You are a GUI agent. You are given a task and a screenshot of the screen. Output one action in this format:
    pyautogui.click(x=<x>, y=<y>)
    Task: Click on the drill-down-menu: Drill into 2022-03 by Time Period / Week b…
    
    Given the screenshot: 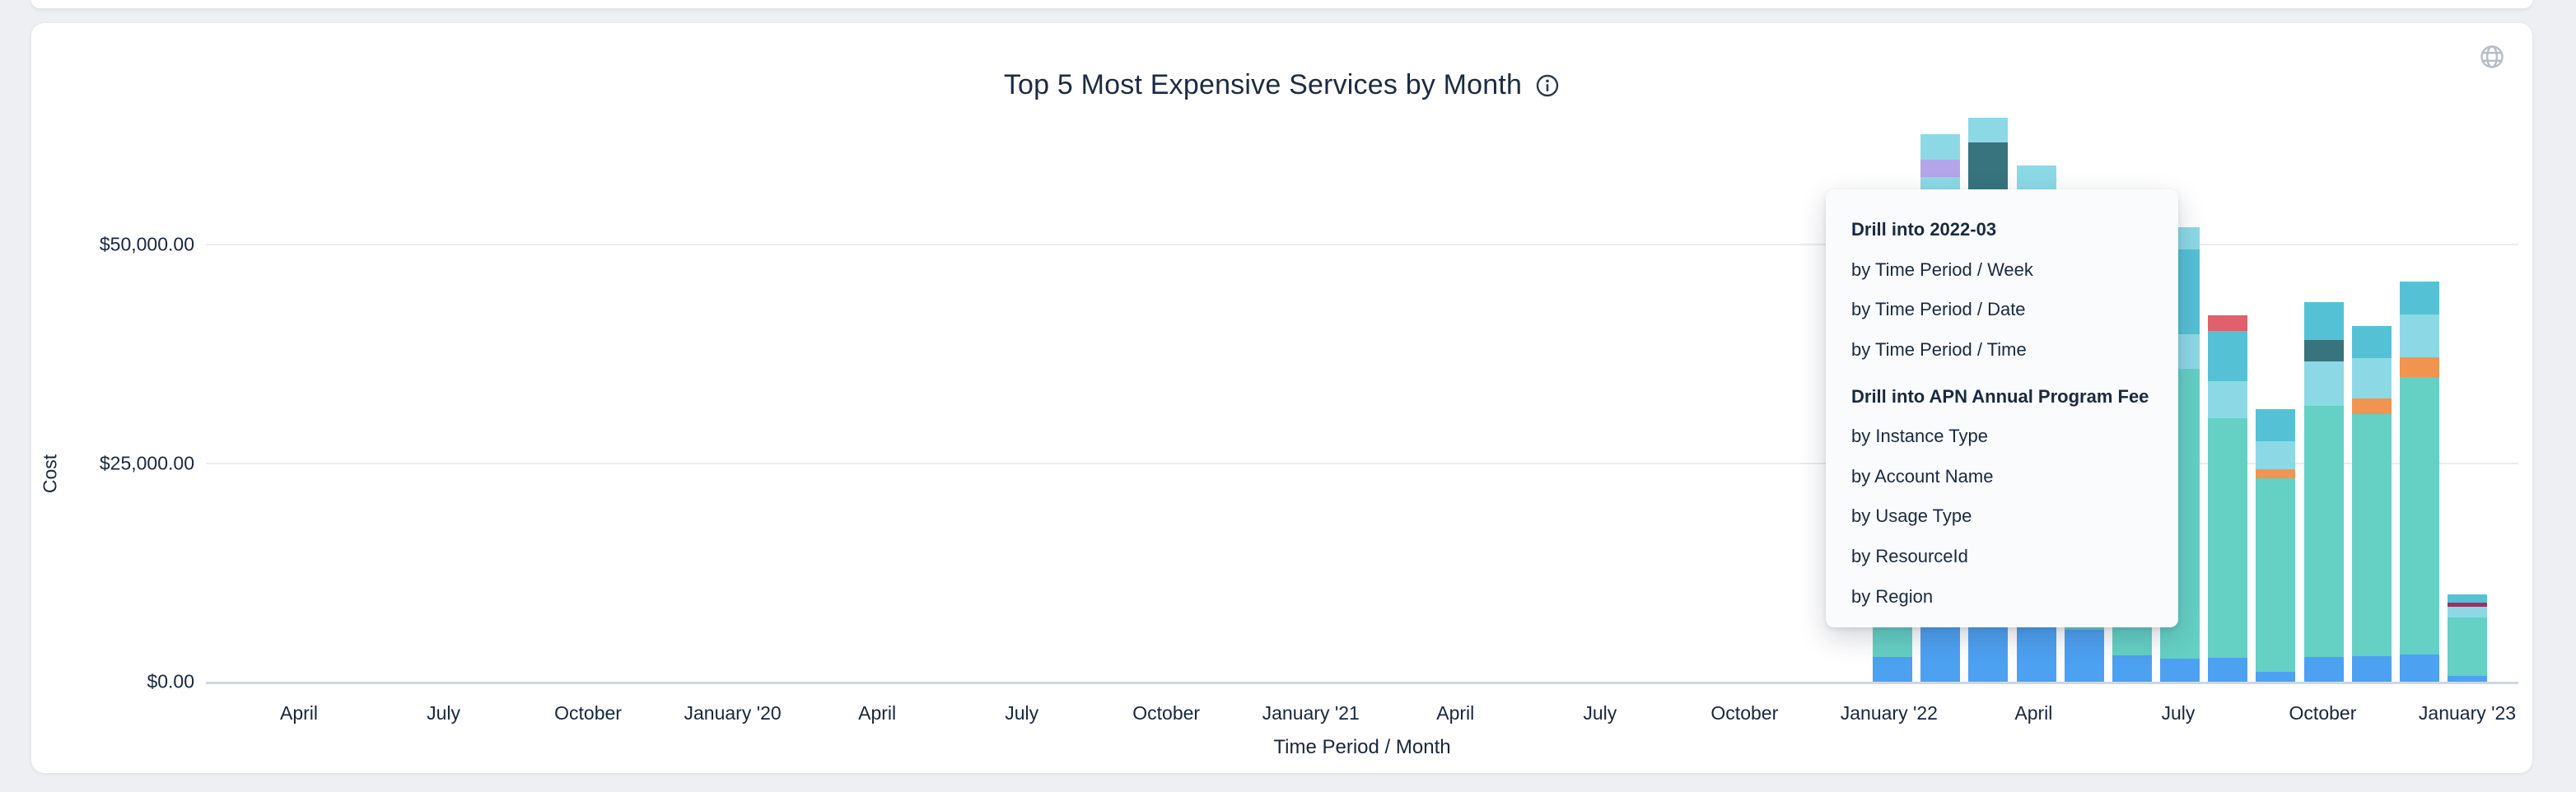 What is the action you would take?
    pyautogui.click(x=2002, y=408)
    